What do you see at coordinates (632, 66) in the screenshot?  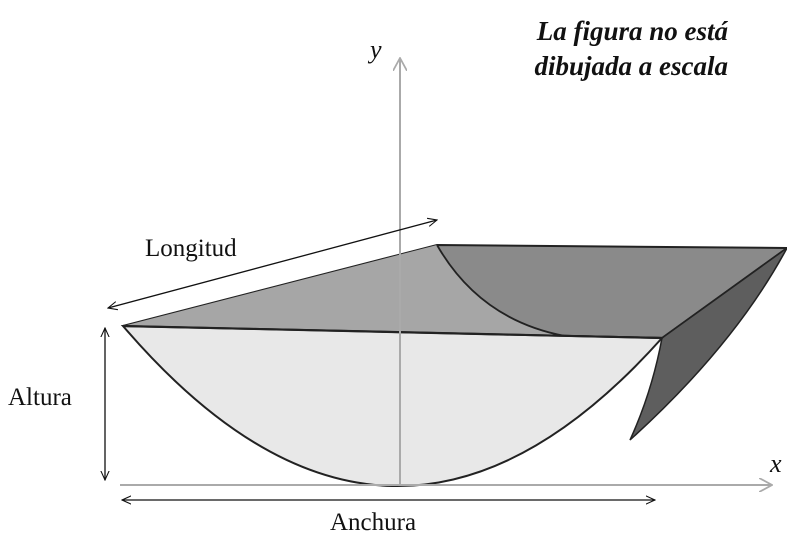 I see `caption-line: dibujada a escala` at bounding box center [632, 66].